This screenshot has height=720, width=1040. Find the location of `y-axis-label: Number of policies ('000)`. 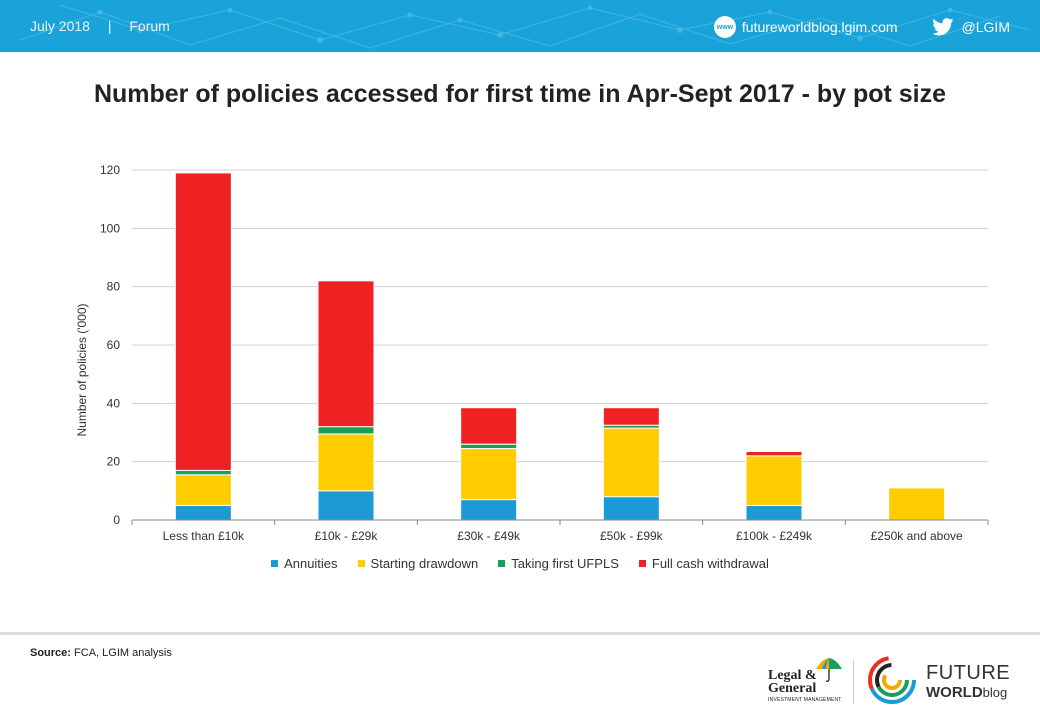

y-axis-label: Number of policies ('000) is located at coordinates (82, 369).